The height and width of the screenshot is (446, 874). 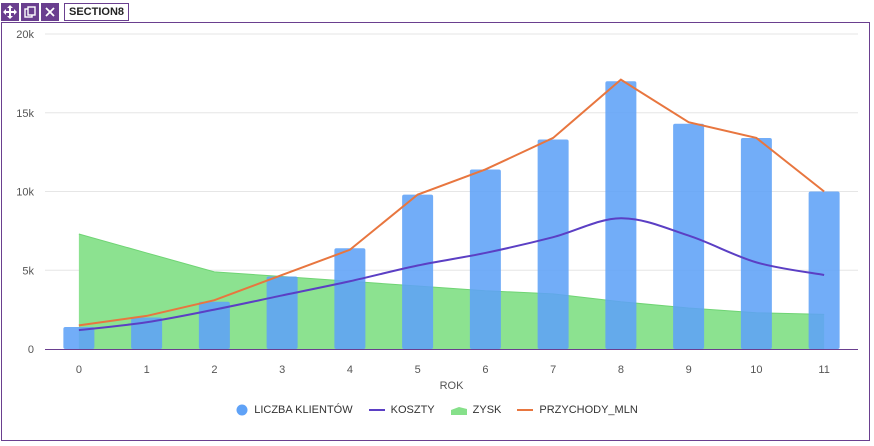 I want to click on copy-icon, so click(x=30, y=12).